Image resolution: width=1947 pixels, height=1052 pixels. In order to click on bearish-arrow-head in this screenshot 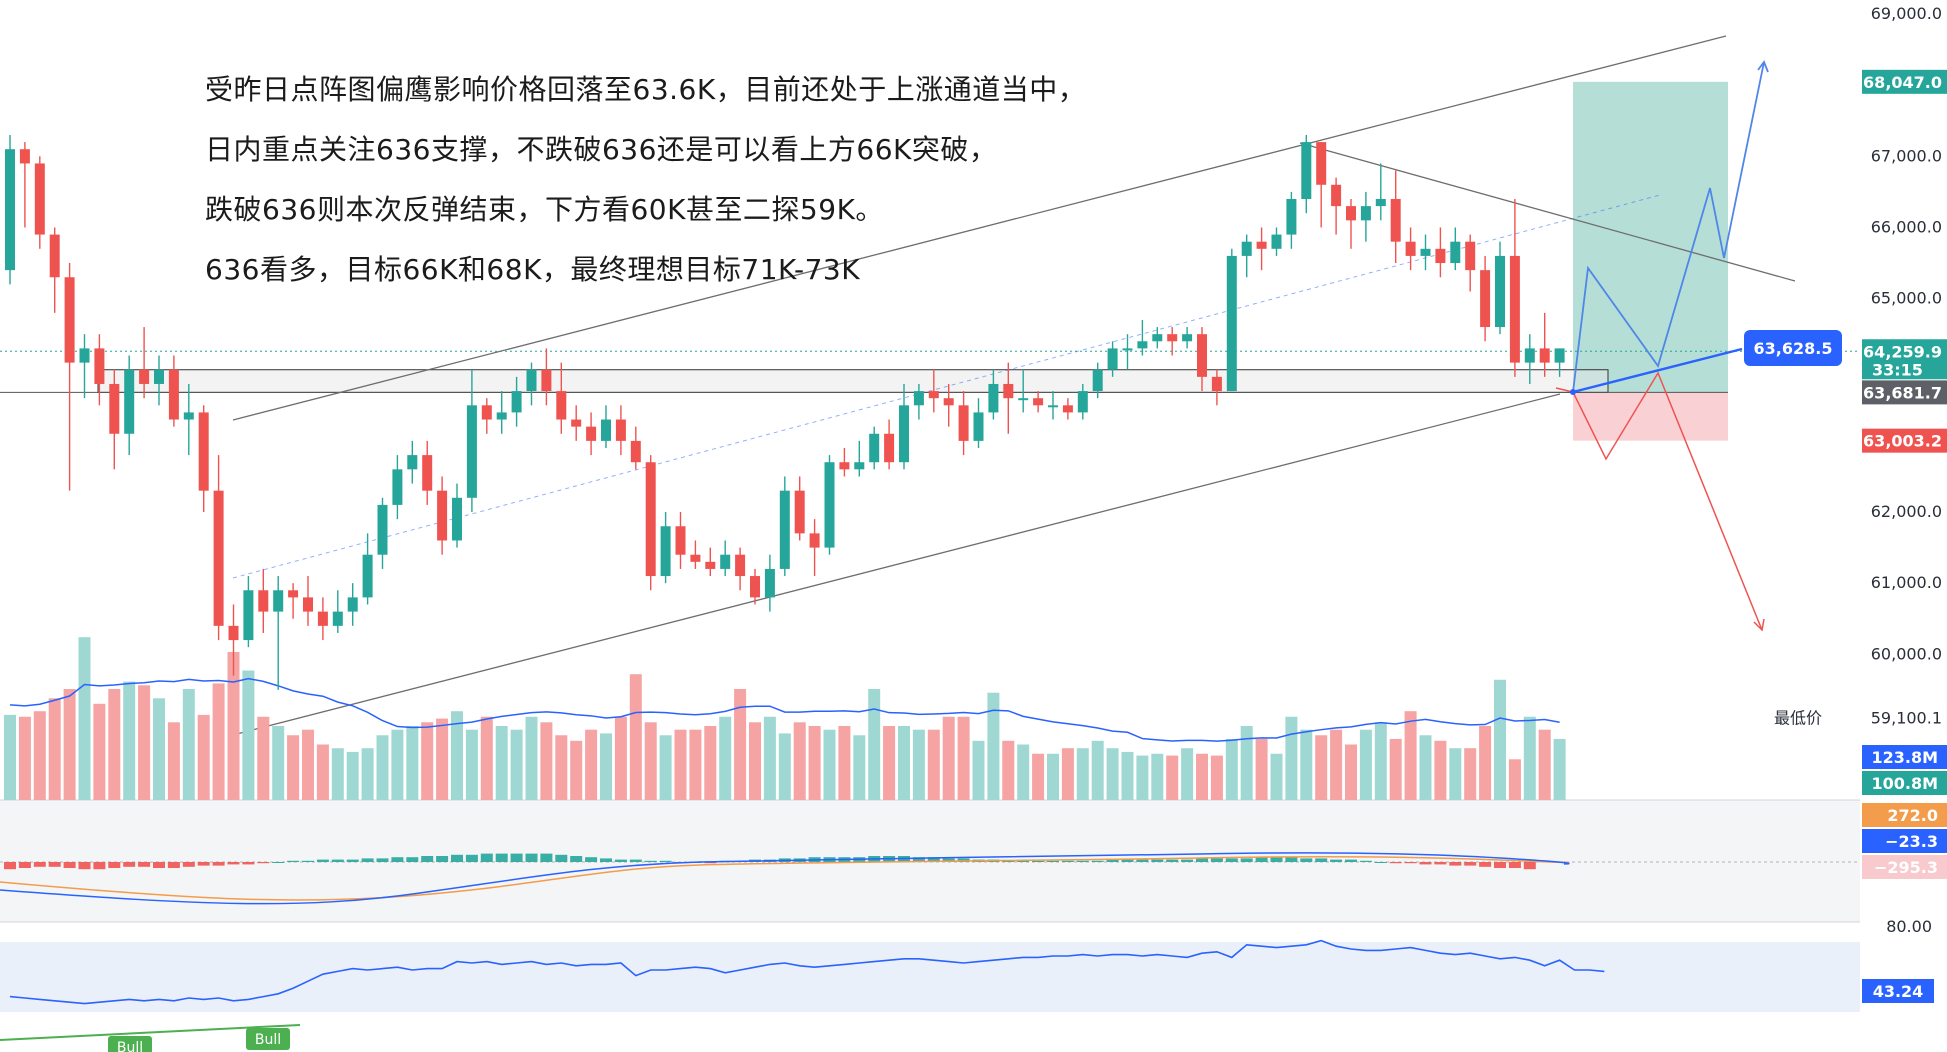, I will do `click(1759, 625)`.